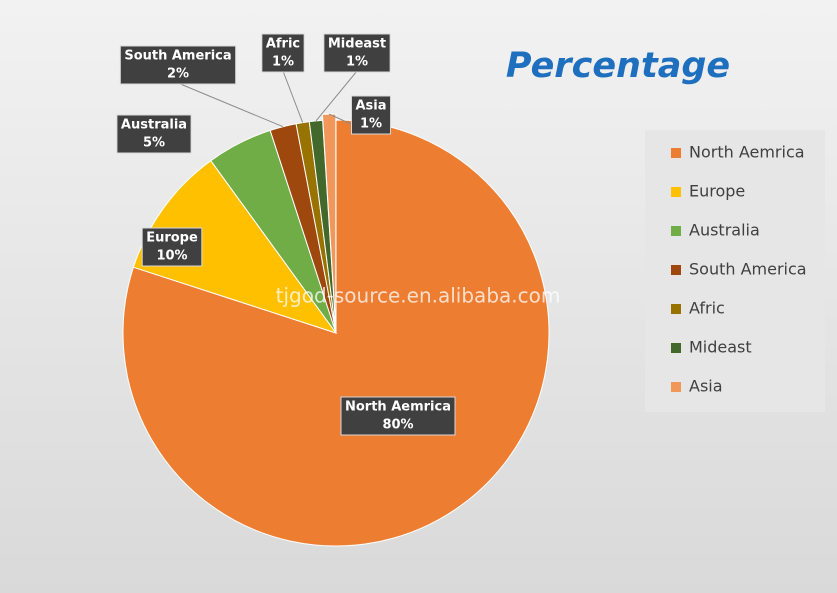 The width and height of the screenshot is (837, 593). What do you see at coordinates (618, 66) in the screenshot?
I see `chart-title: Percentage` at bounding box center [618, 66].